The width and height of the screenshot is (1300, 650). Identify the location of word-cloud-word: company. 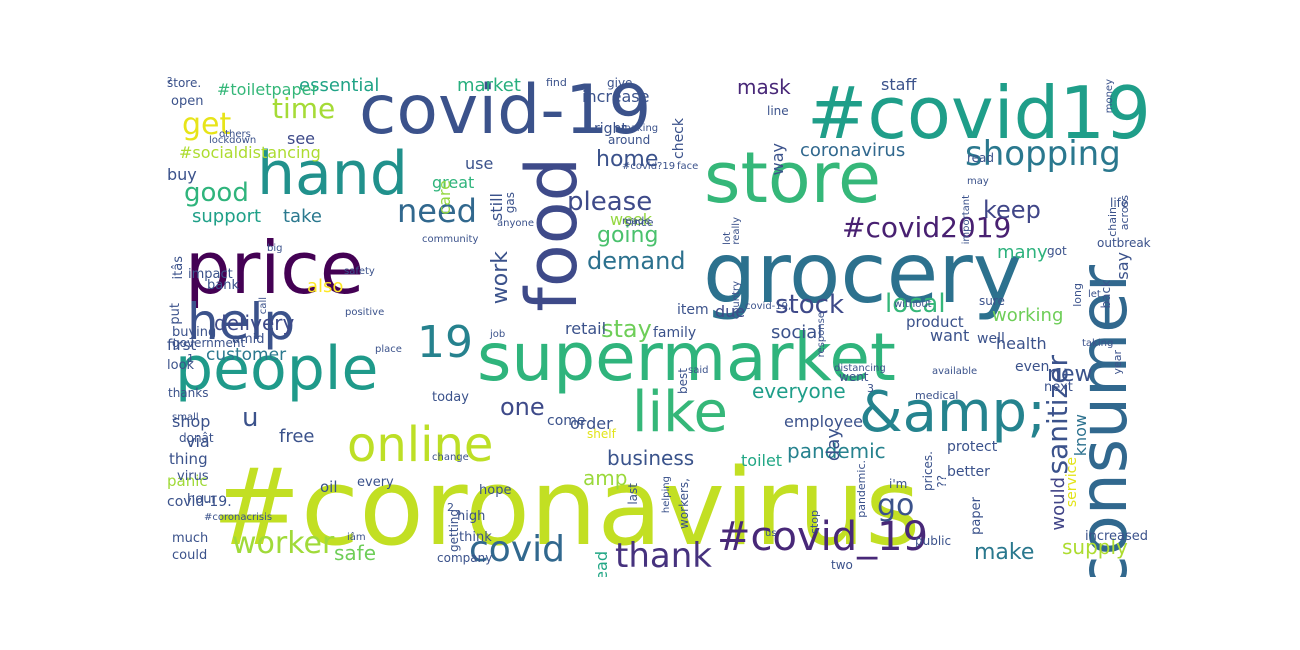
(465, 558).